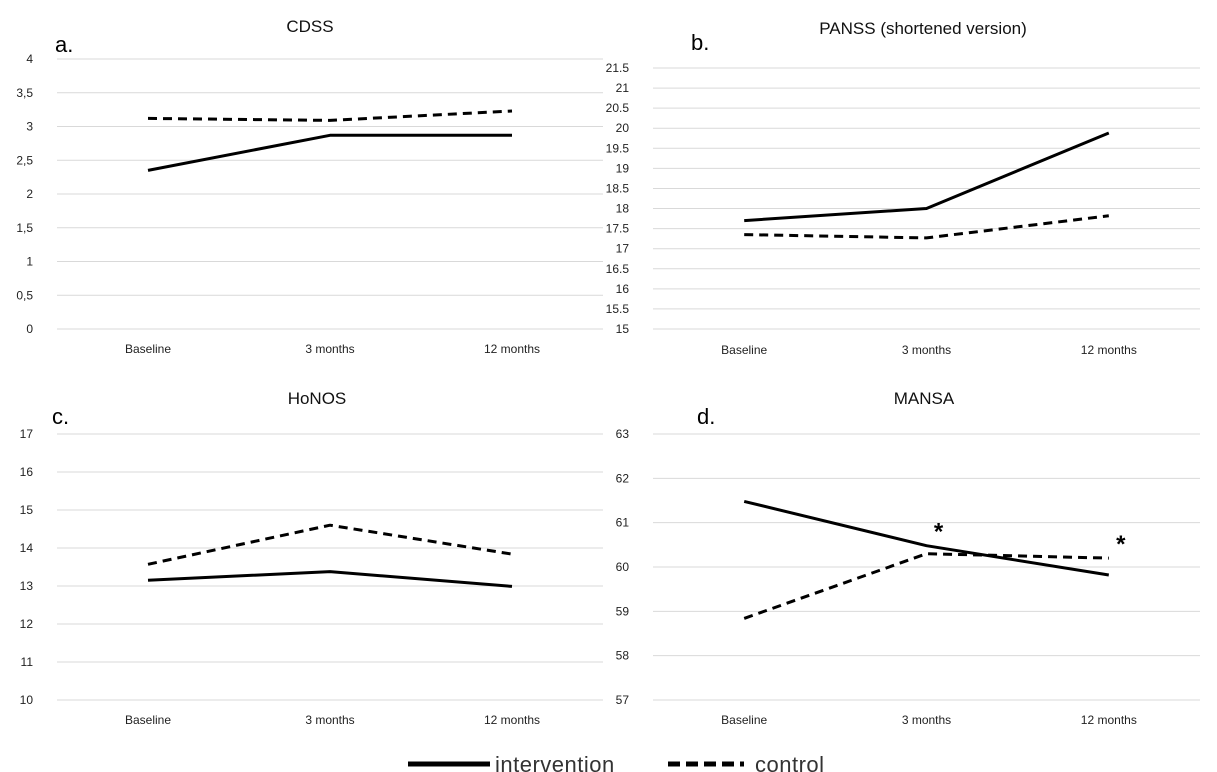 This screenshot has height=772, width=1217. I want to click on y-tick-label: 21, so click(623, 88).